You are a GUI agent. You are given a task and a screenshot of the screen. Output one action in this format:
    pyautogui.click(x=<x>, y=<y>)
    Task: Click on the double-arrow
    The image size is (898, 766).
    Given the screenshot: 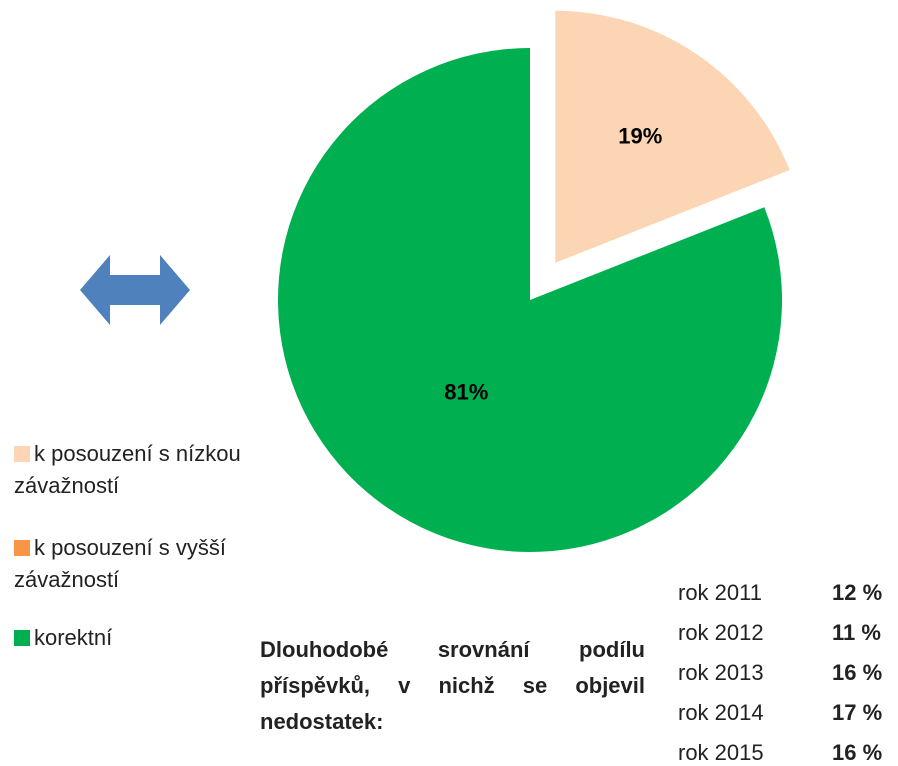 What is the action you would take?
    pyautogui.click(x=135, y=290)
    